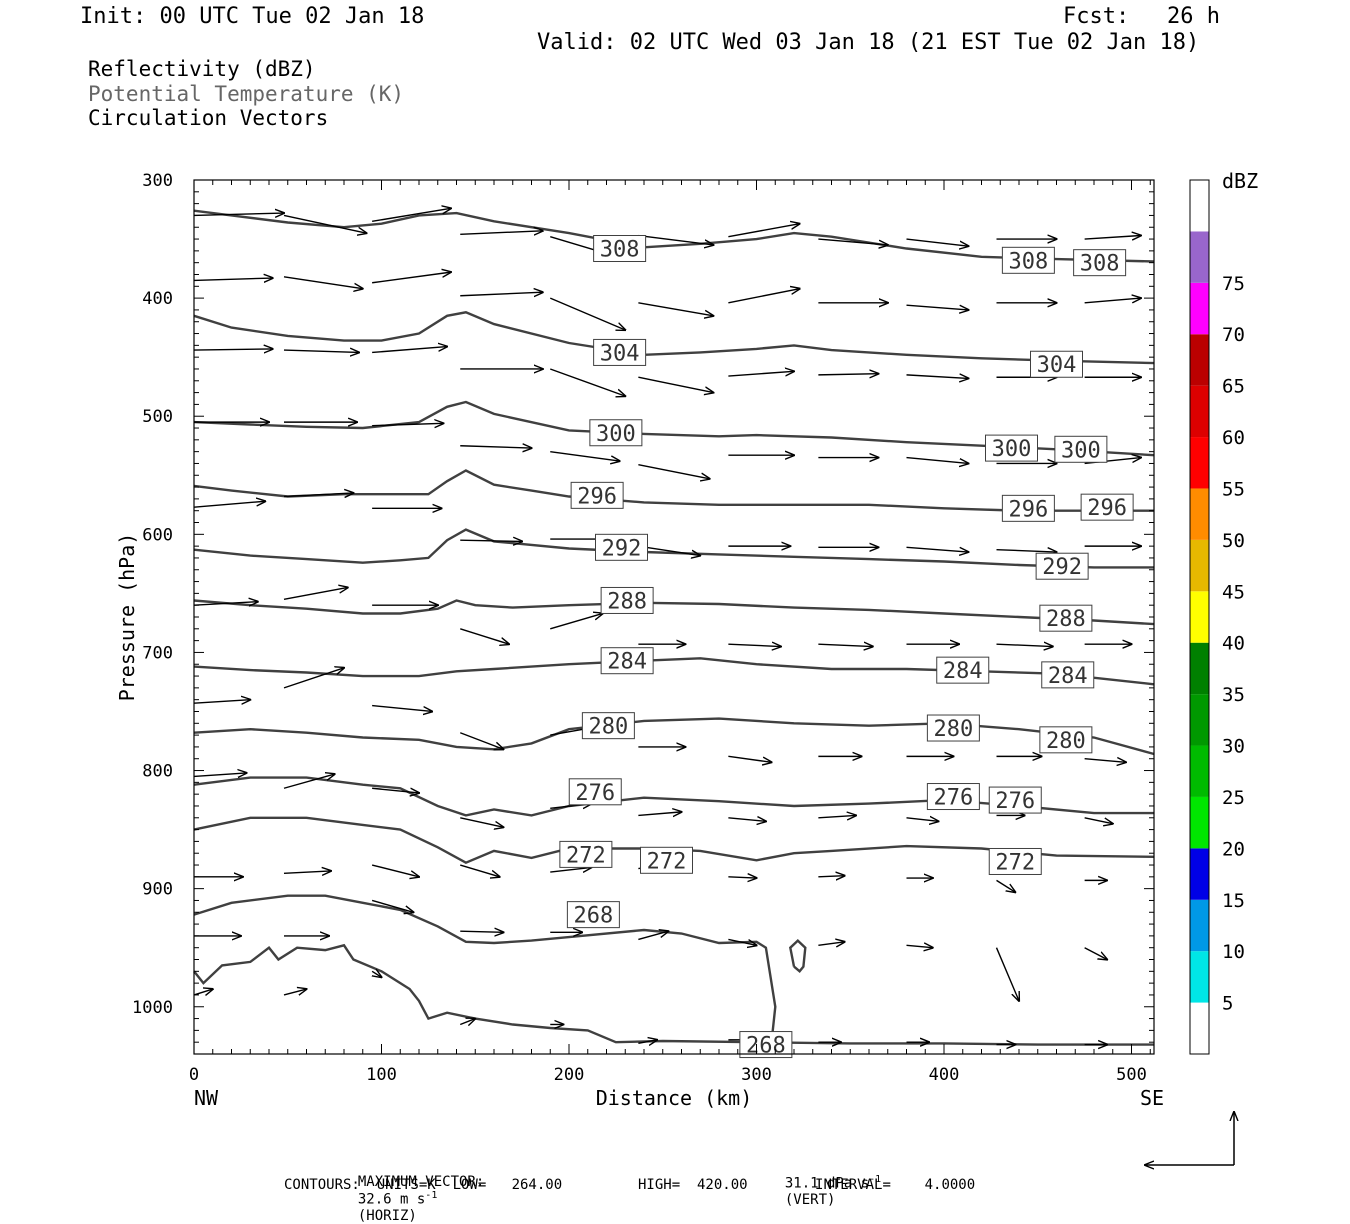 This screenshot has height=1224, width=1350. What do you see at coordinates (621, 547) in the screenshot?
I see `contour-label: 292` at bounding box center [621, 547].